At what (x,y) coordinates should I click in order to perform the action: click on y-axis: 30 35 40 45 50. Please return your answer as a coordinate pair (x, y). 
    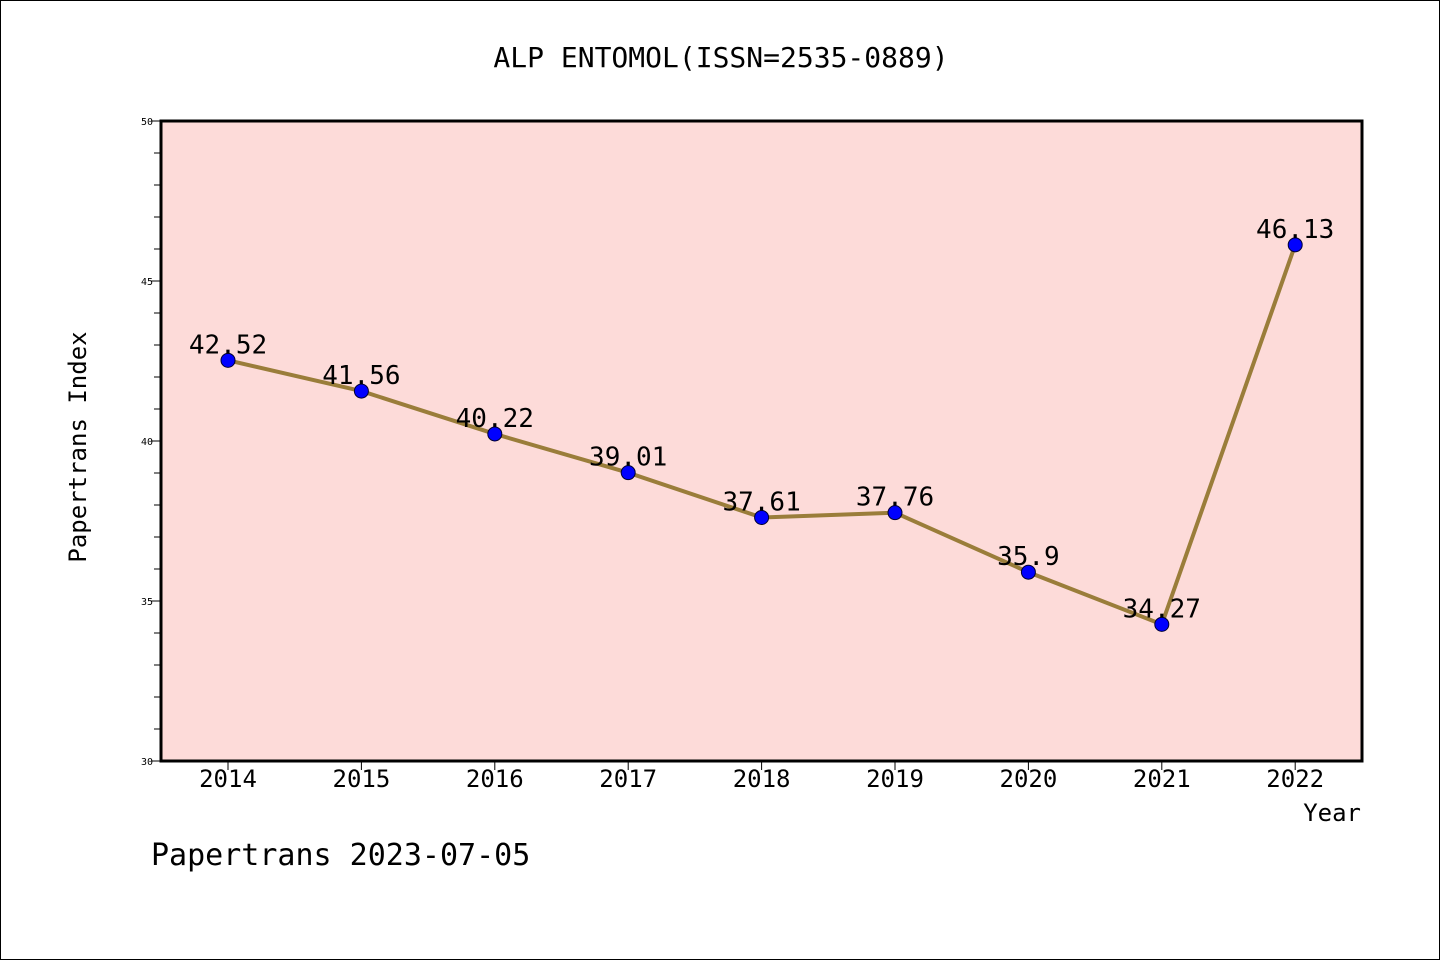
    Looking at the image, I should click on (151, 442).